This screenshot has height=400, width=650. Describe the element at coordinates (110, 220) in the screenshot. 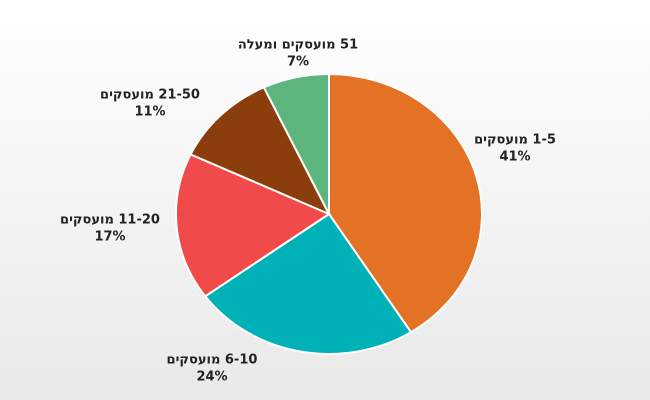

I see `slice-label: 11-20 מועסקים` at that location.